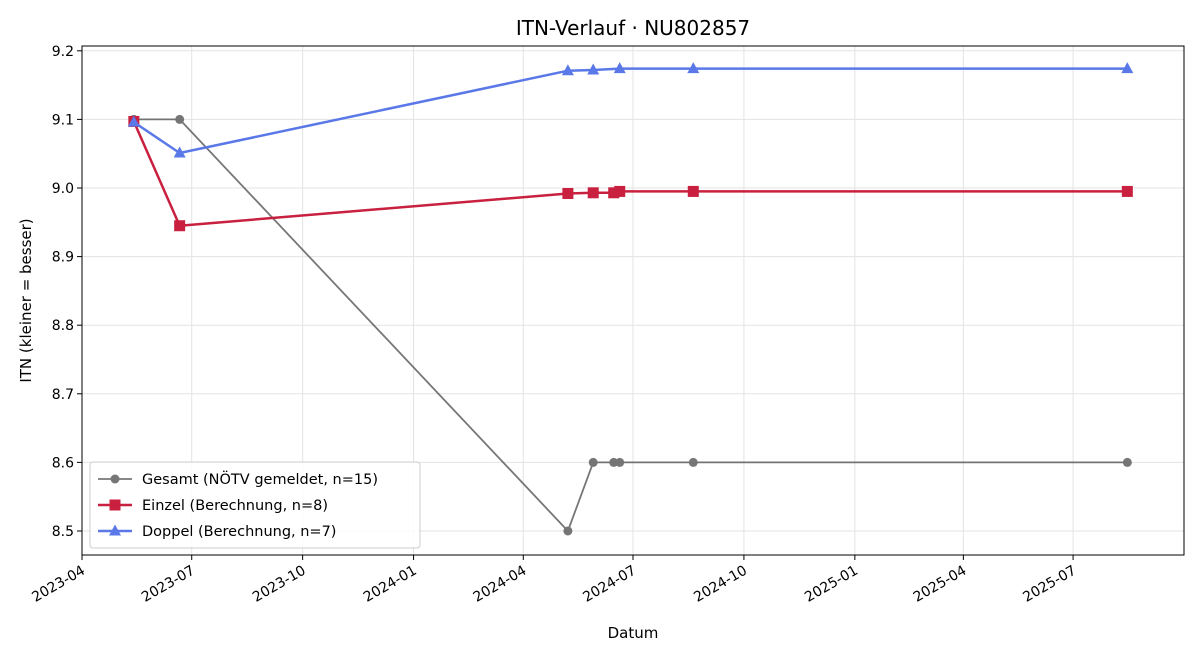 The width and height of the screenshot is (1200, 660). I want to click on x-tick-label: 2024-07, so click(609, 584).